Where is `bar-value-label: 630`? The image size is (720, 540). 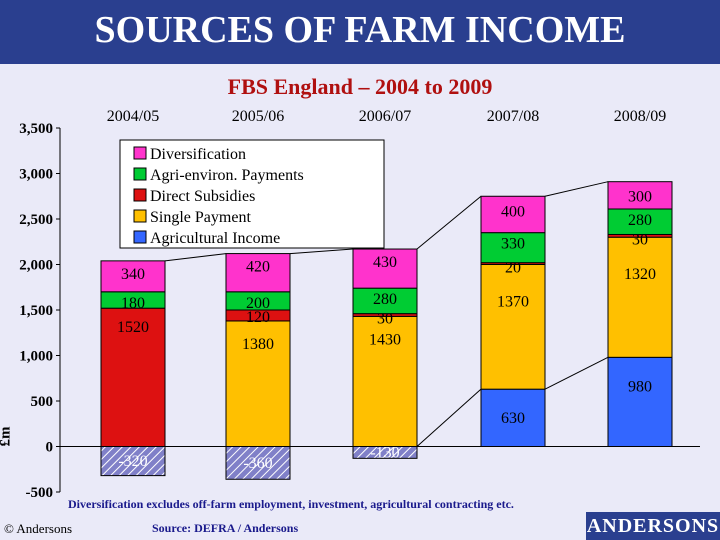 bar-value-label: 630 is located at coordinates (513, 418).